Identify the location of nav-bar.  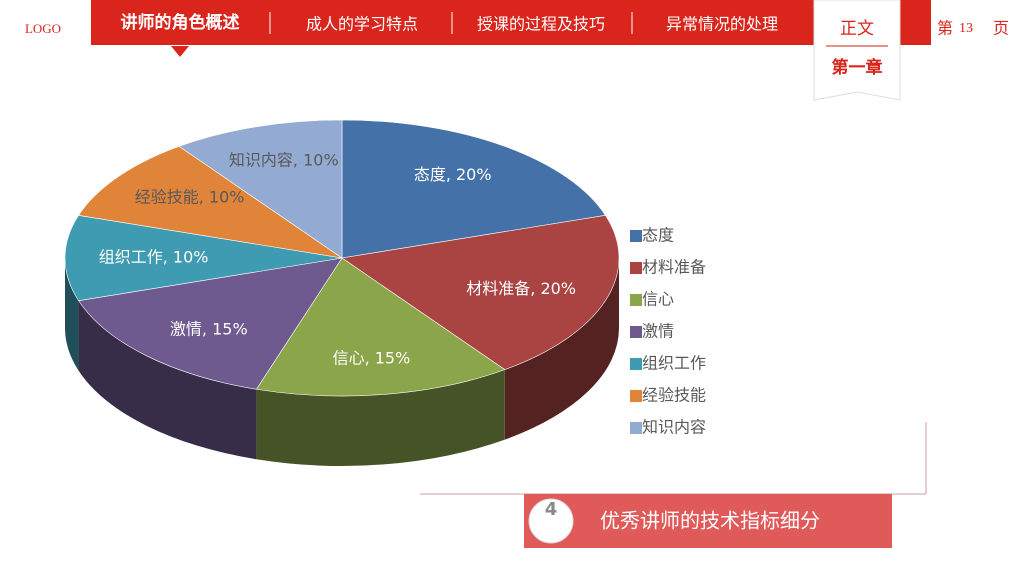
(511, 22).